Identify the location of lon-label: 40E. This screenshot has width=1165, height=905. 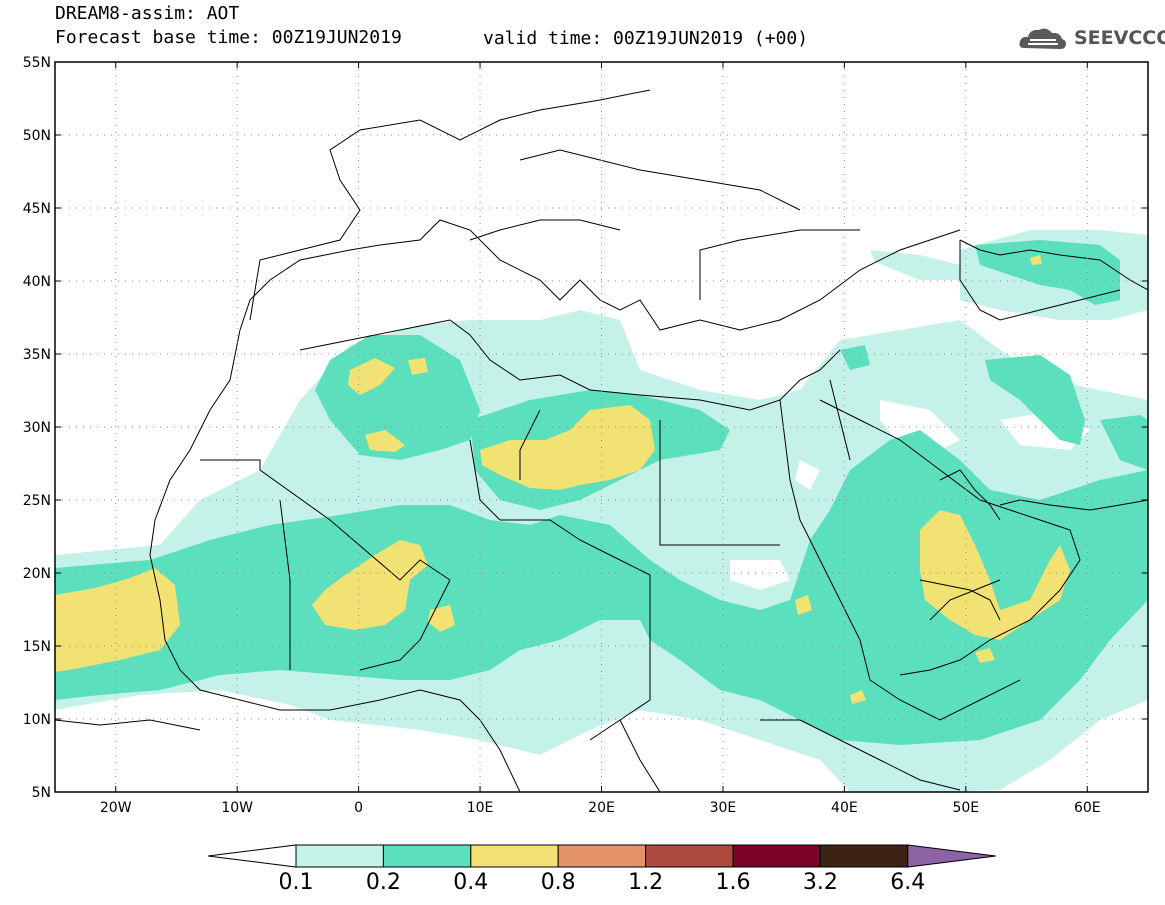
(844, 808).